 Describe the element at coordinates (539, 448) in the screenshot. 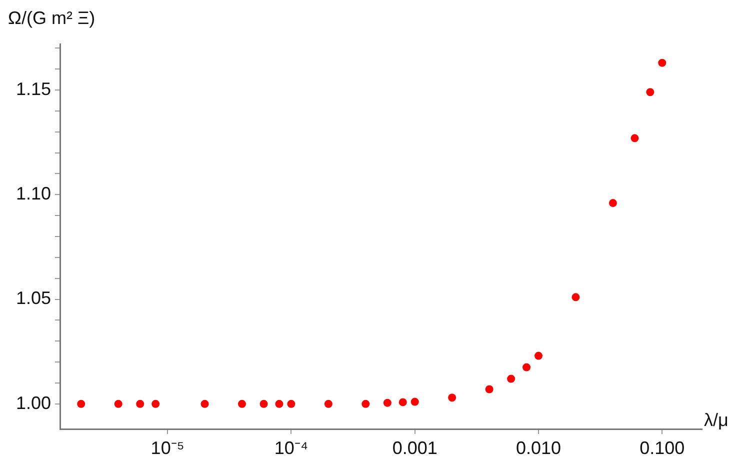

I see `x-tick-label: 0.010` at that location.